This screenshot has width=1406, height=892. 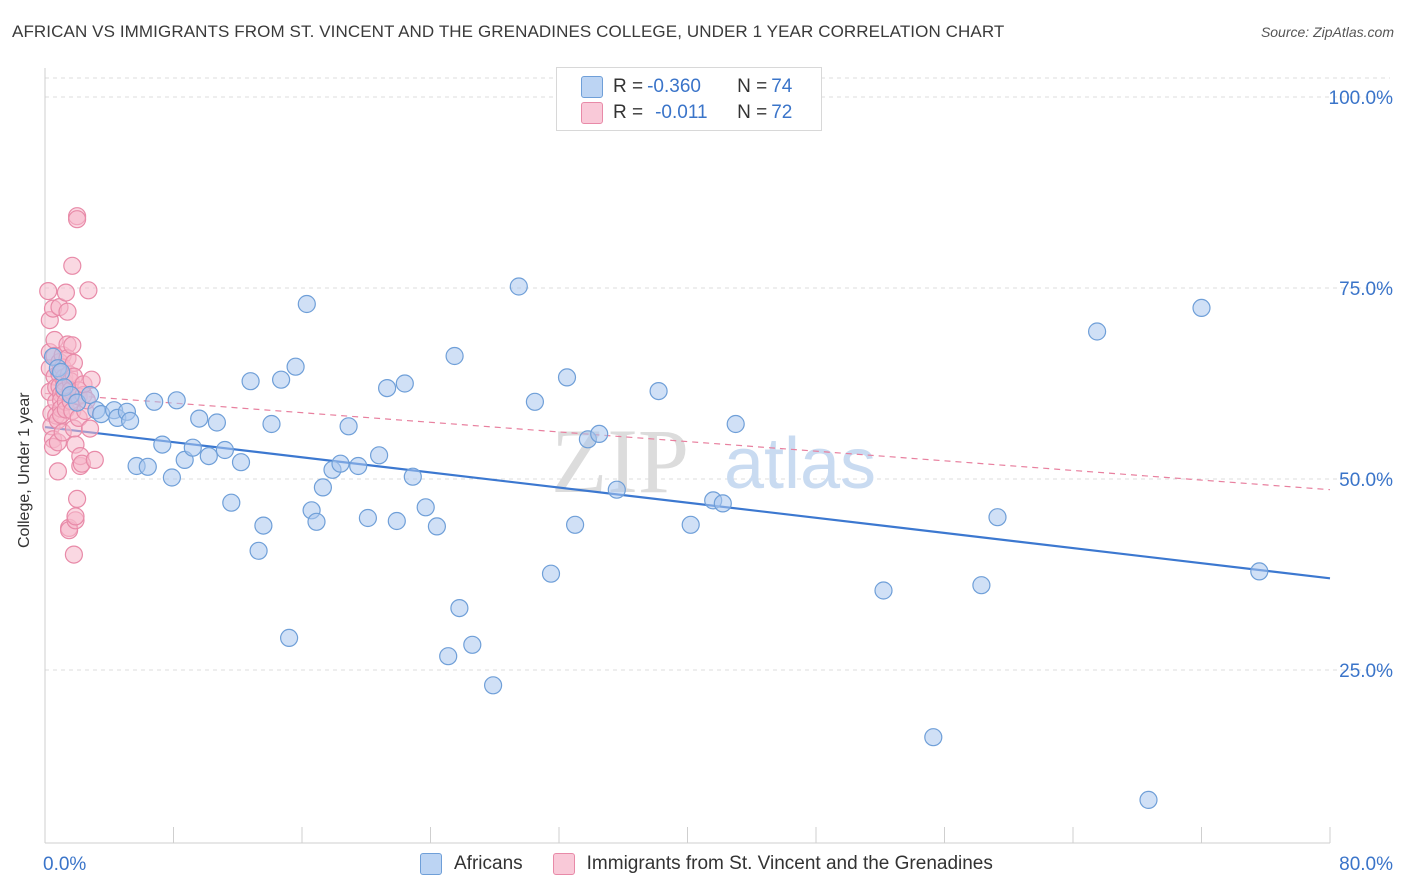 I want to click on immigrants-trend-line, so click(x=687, y=441).